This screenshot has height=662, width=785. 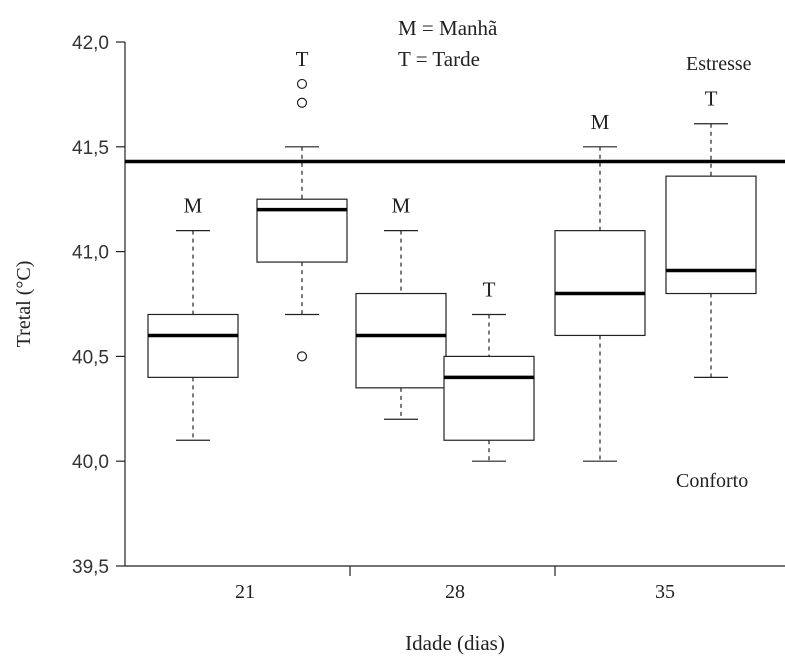 I want to click on x-ticks: 21 28 35, so click(x=455, y=584).